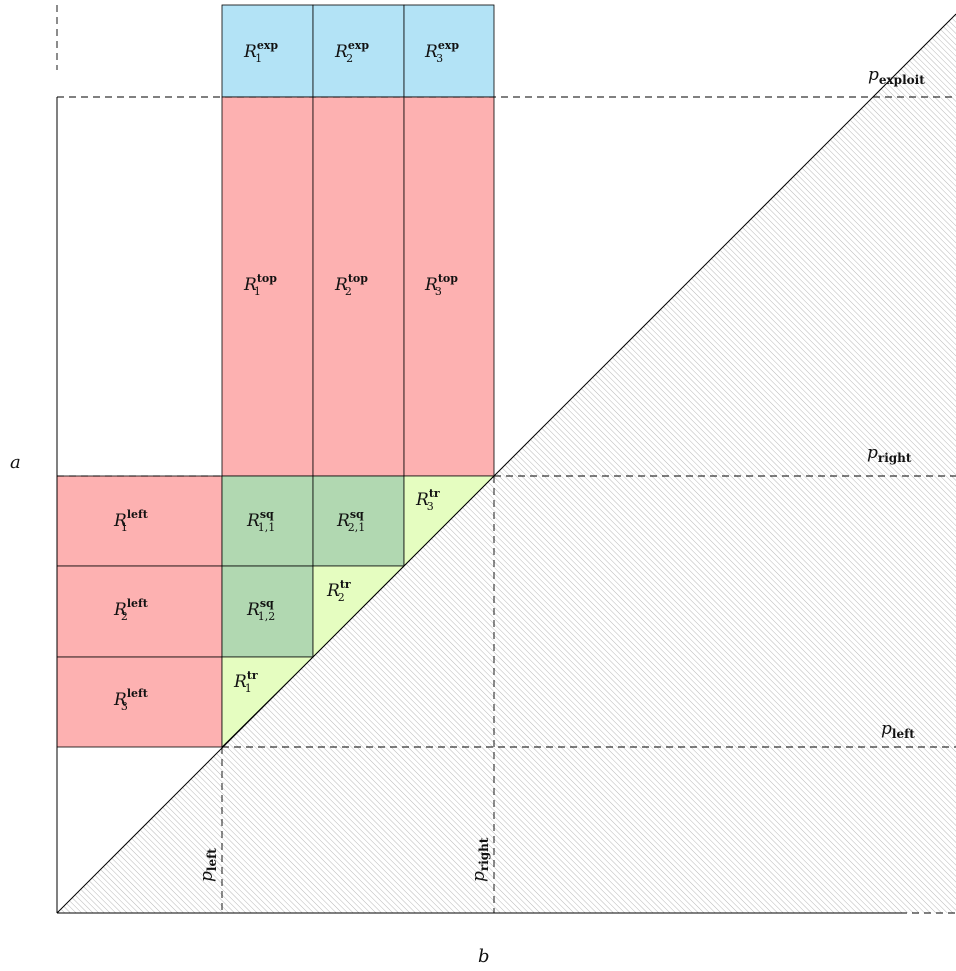  I want to click on label-tr-2: Rtr 2, so click(338, 591).